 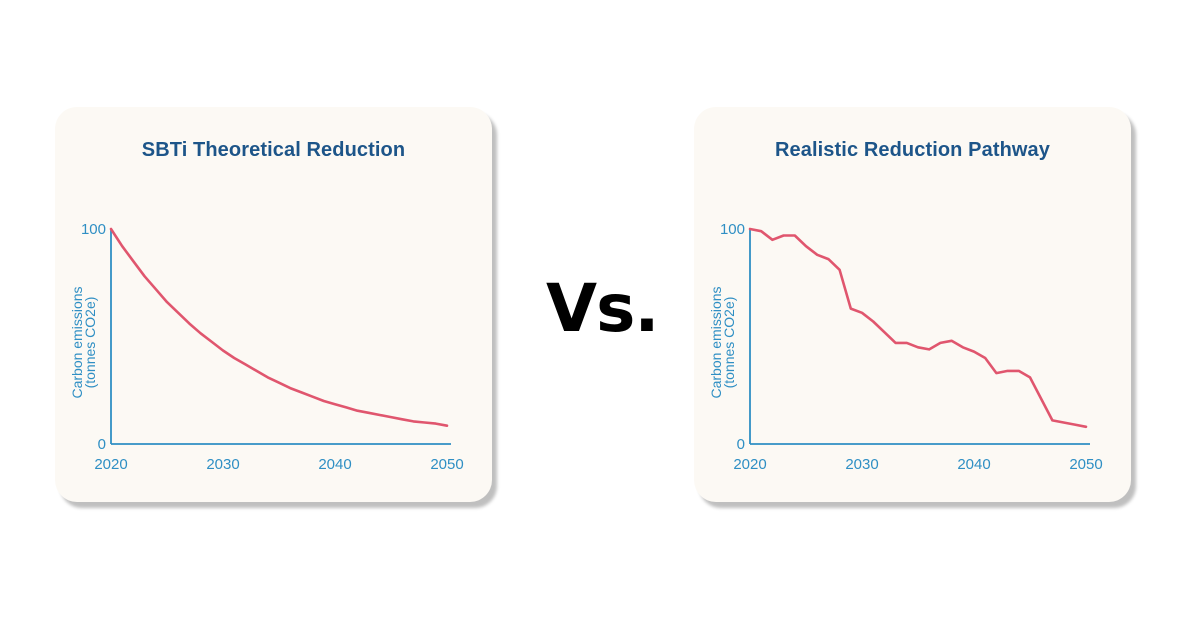 What do you see at coordinates (602, 308) in the screenshot?
I see `vs-label: Vs.` at bounding box center [602, 308].